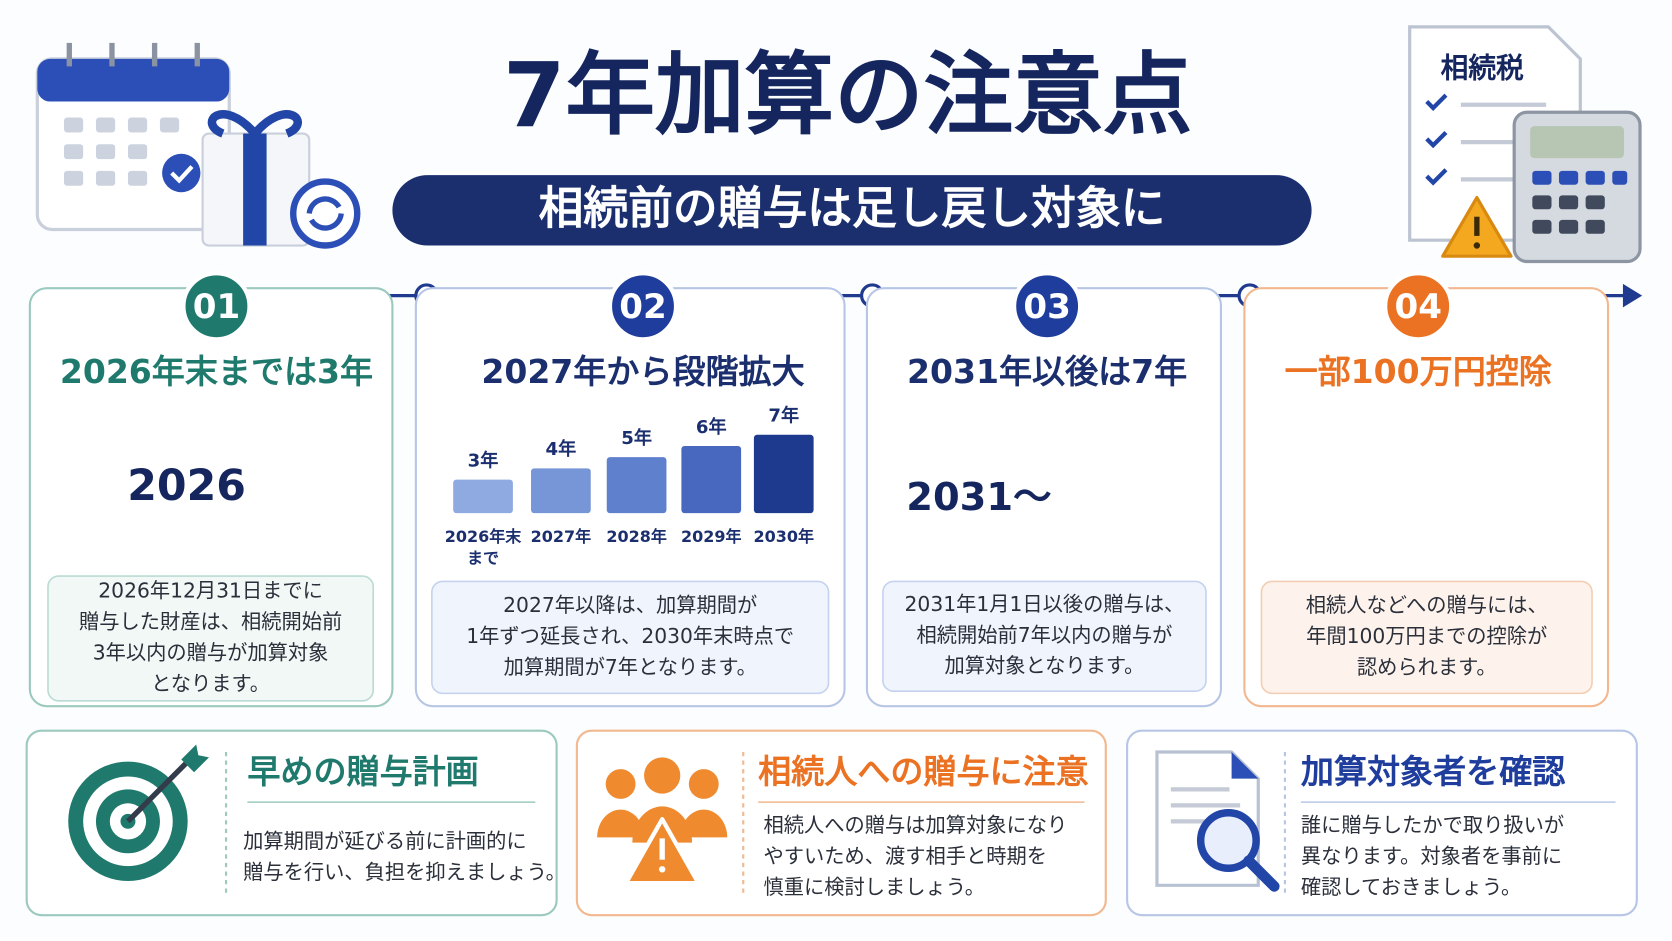 The height and width of the screenshot is (941, 1672). Describe the element at coordinates (1433, 771) in the screenshot. I see `tip-title: 加算対象者を確認` at that location.